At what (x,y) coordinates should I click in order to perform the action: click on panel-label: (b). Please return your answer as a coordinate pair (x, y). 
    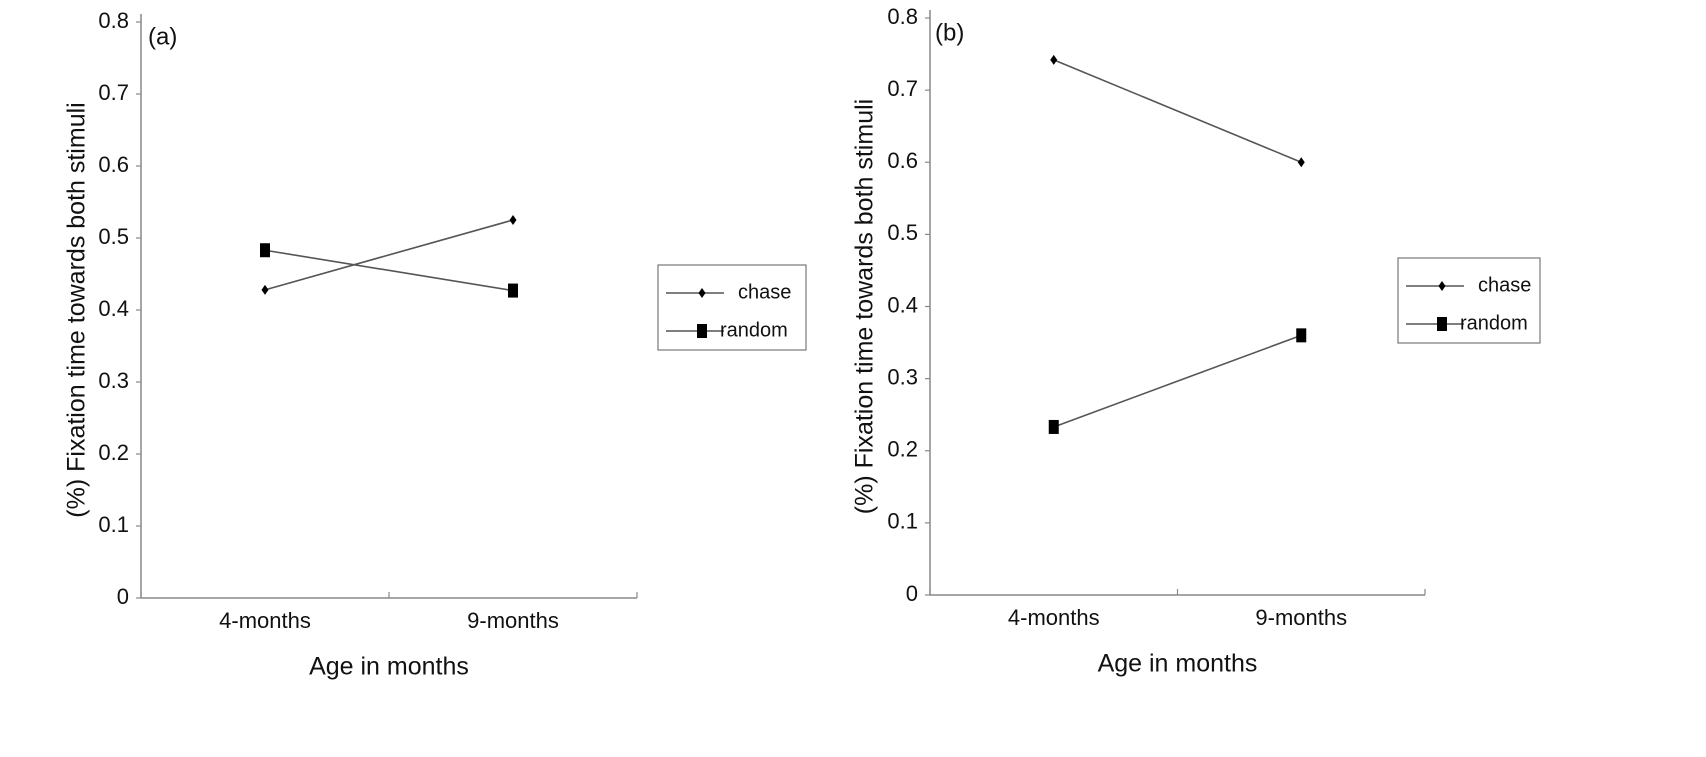
    Looking at the image, I should click on (949, 32).